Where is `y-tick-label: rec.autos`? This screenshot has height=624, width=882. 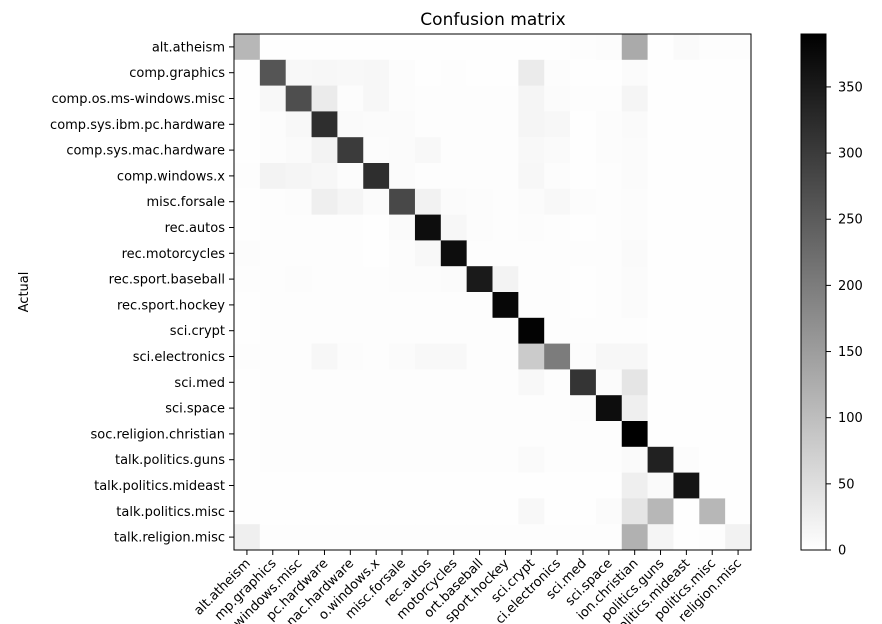
y-tick-label: rec.autos is located at coordinates (195, 228).